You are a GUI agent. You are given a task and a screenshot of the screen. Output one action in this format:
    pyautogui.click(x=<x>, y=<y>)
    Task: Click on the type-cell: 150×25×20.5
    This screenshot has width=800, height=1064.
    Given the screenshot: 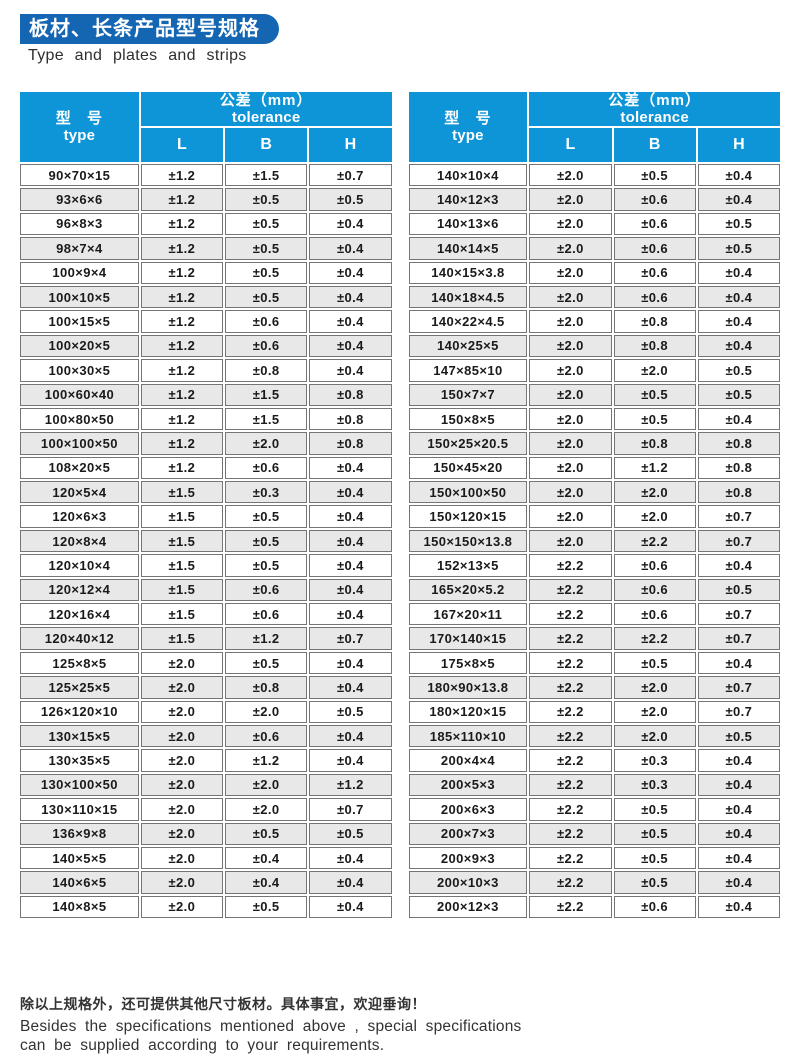 What is the action you would take?
    pyautogui.click(x=468, y=443)
    